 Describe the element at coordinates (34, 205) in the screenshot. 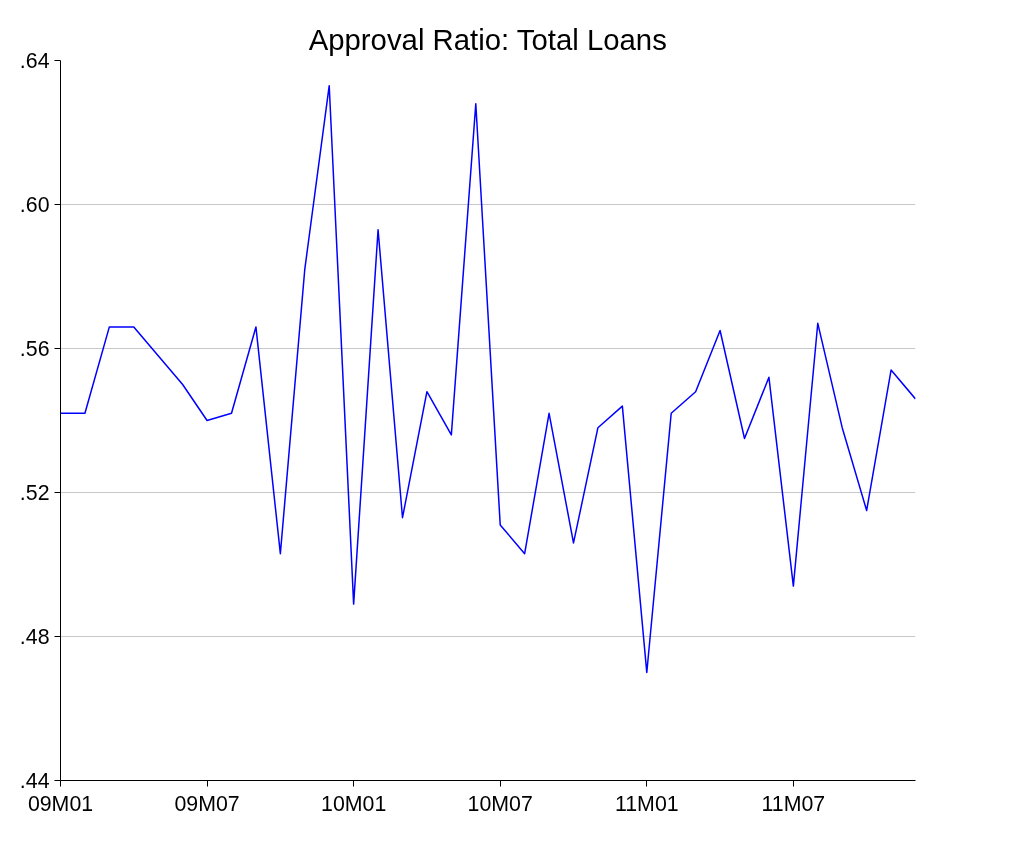

I see `y-tick-label: .60` at that location.